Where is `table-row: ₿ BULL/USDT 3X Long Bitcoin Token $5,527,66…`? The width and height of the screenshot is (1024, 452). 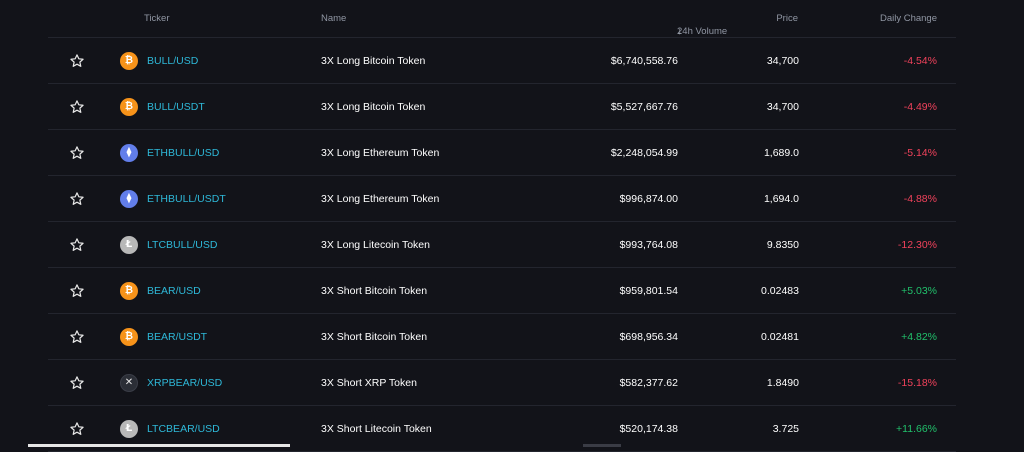
table-row: ₿ BULL/USDT 3X Long Bitcoin Token $5,527,66… is located at coordinates (502, 107).